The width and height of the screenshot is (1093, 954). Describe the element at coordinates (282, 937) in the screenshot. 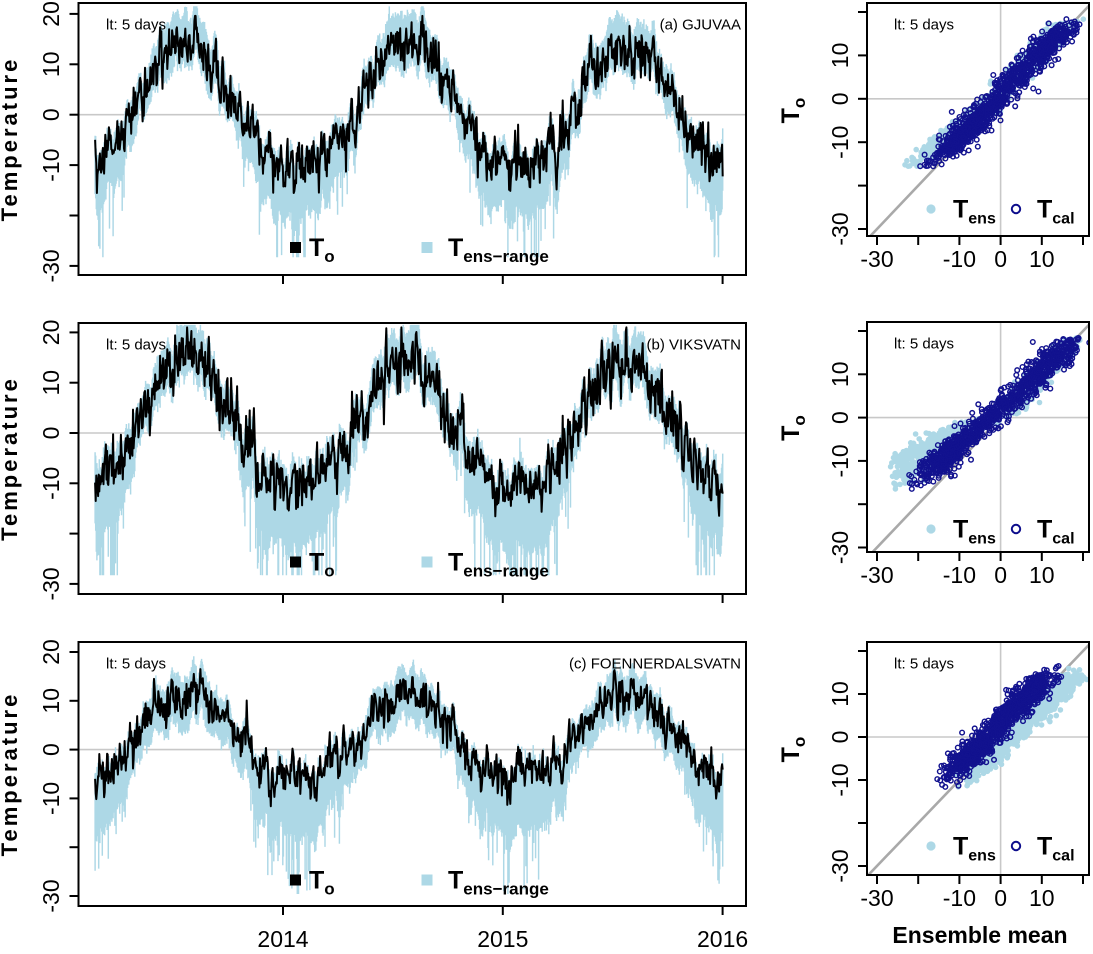

I see `svg-text: 2014` at that location.